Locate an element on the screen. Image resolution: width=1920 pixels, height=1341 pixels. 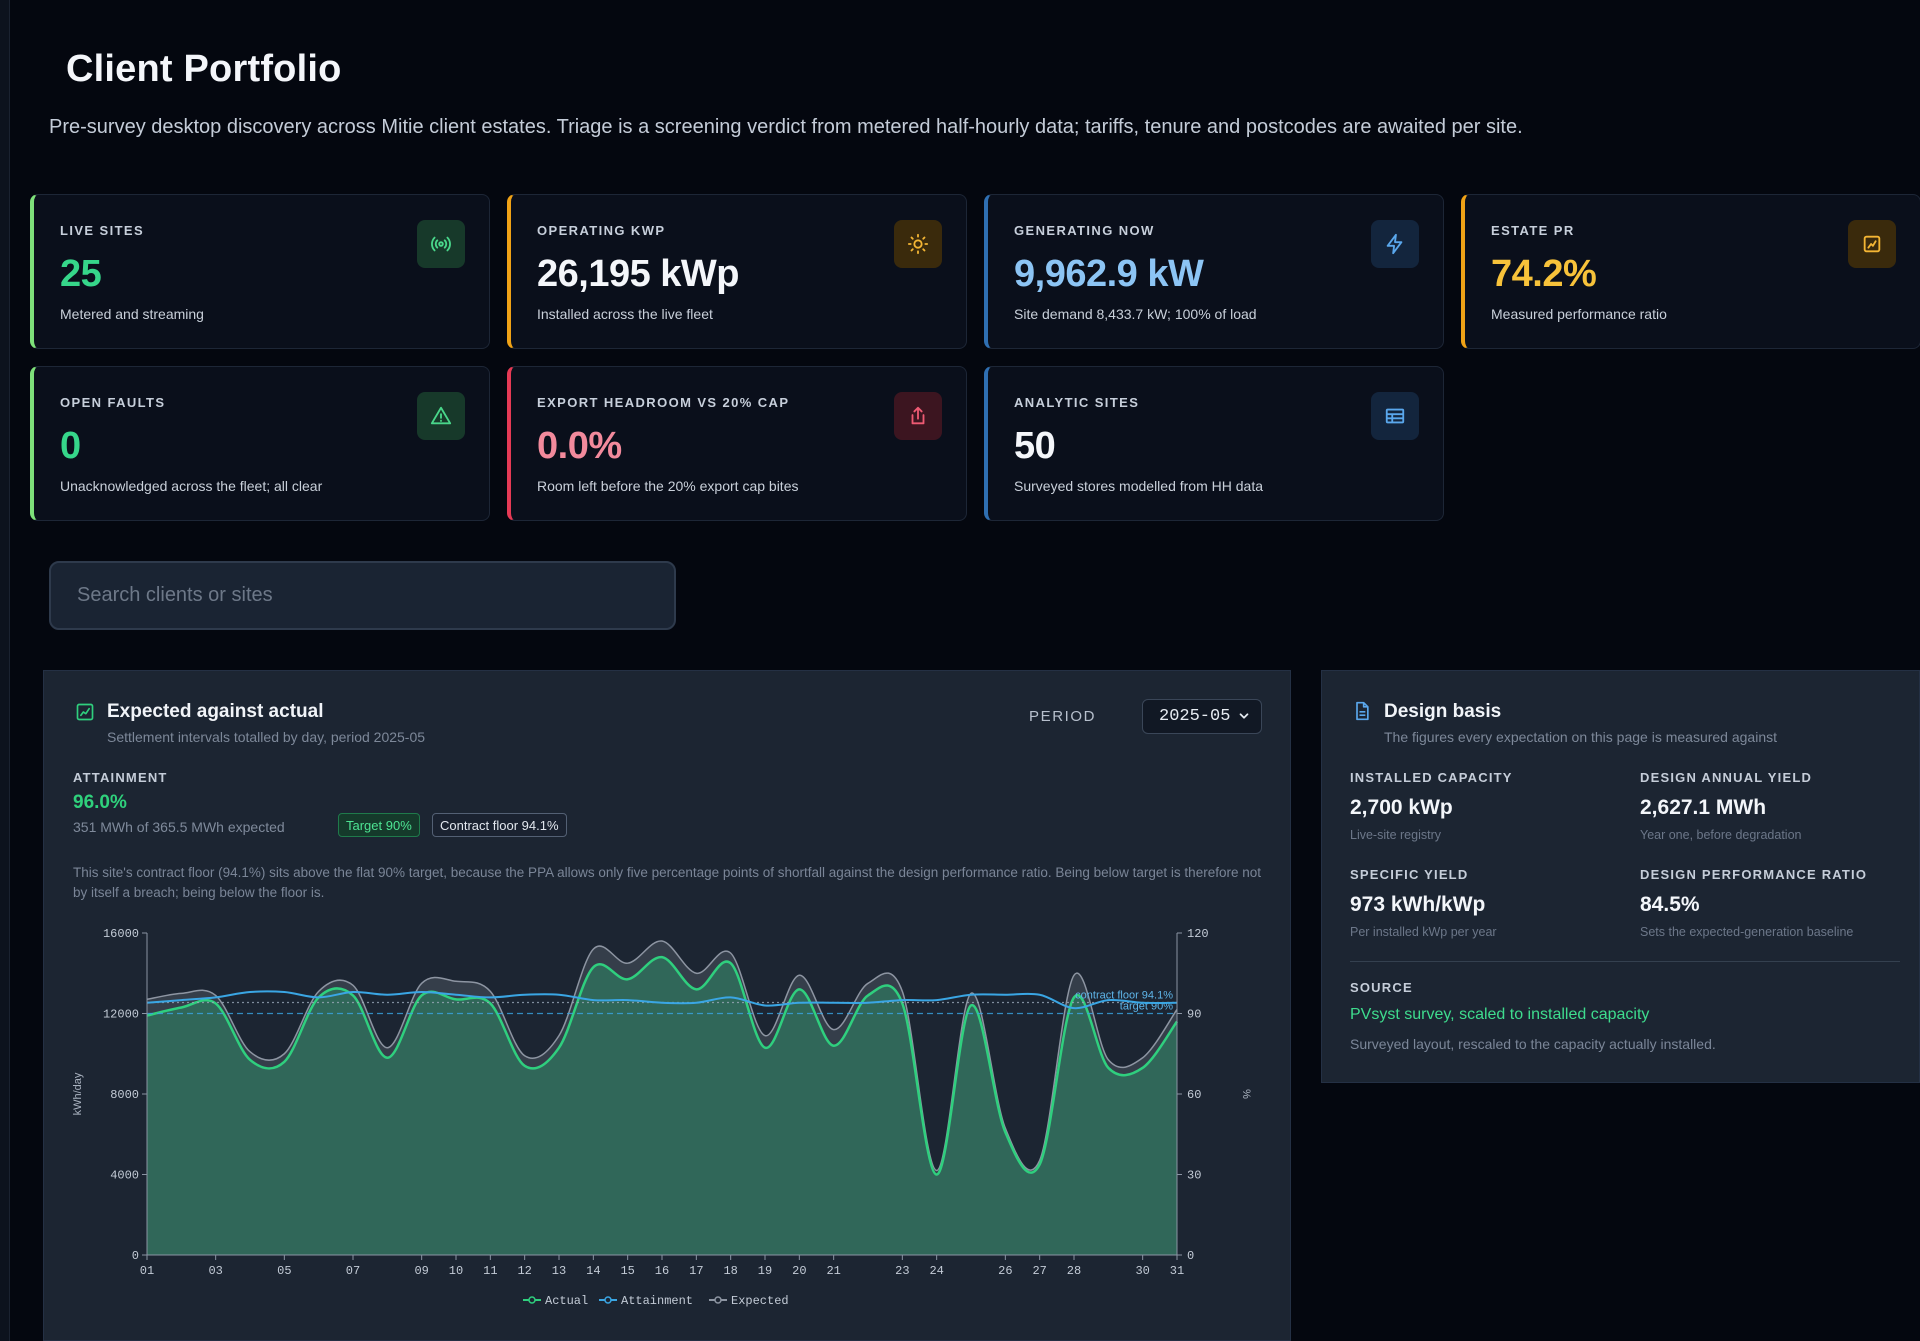
kpi-label: OPERATING KWP is located at coordinates (601, 230).